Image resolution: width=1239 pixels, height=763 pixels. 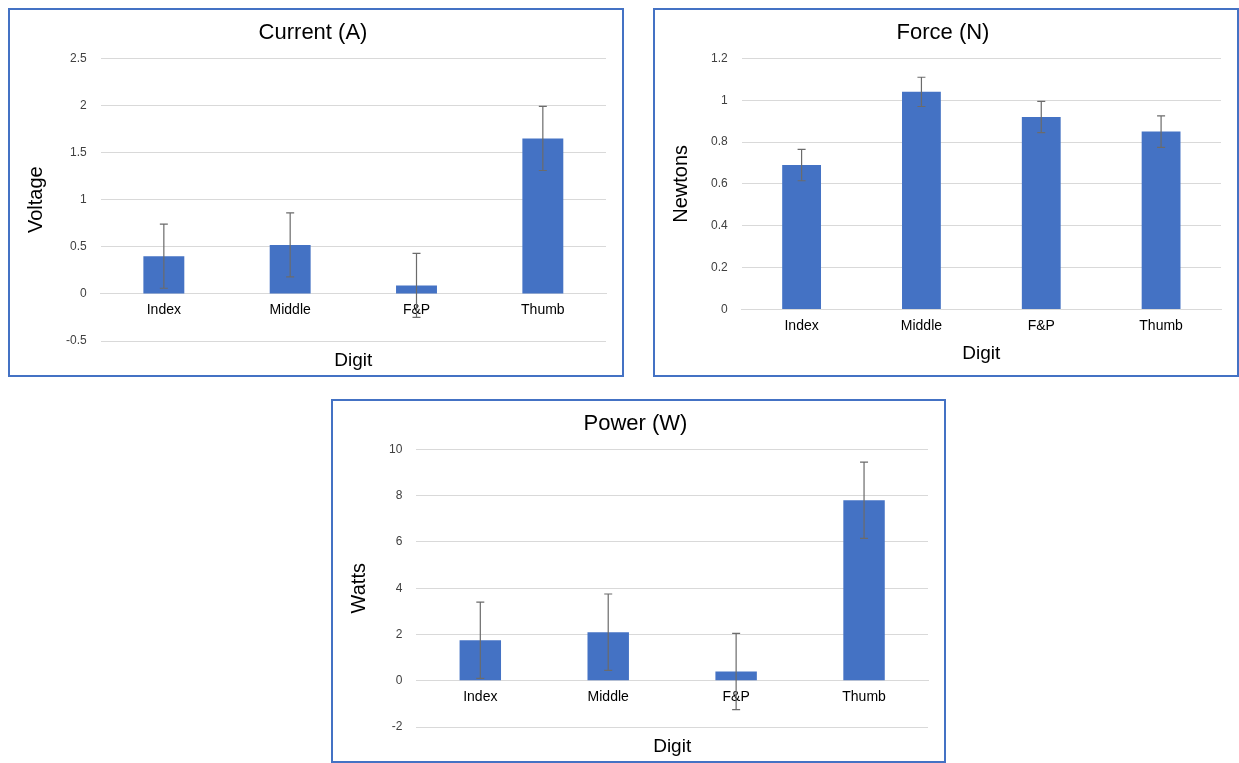 What do you see at coordinates (719, 57) in the screenshot?
I see `y-tick-label: 1.2` at bounding box center [719, 57].